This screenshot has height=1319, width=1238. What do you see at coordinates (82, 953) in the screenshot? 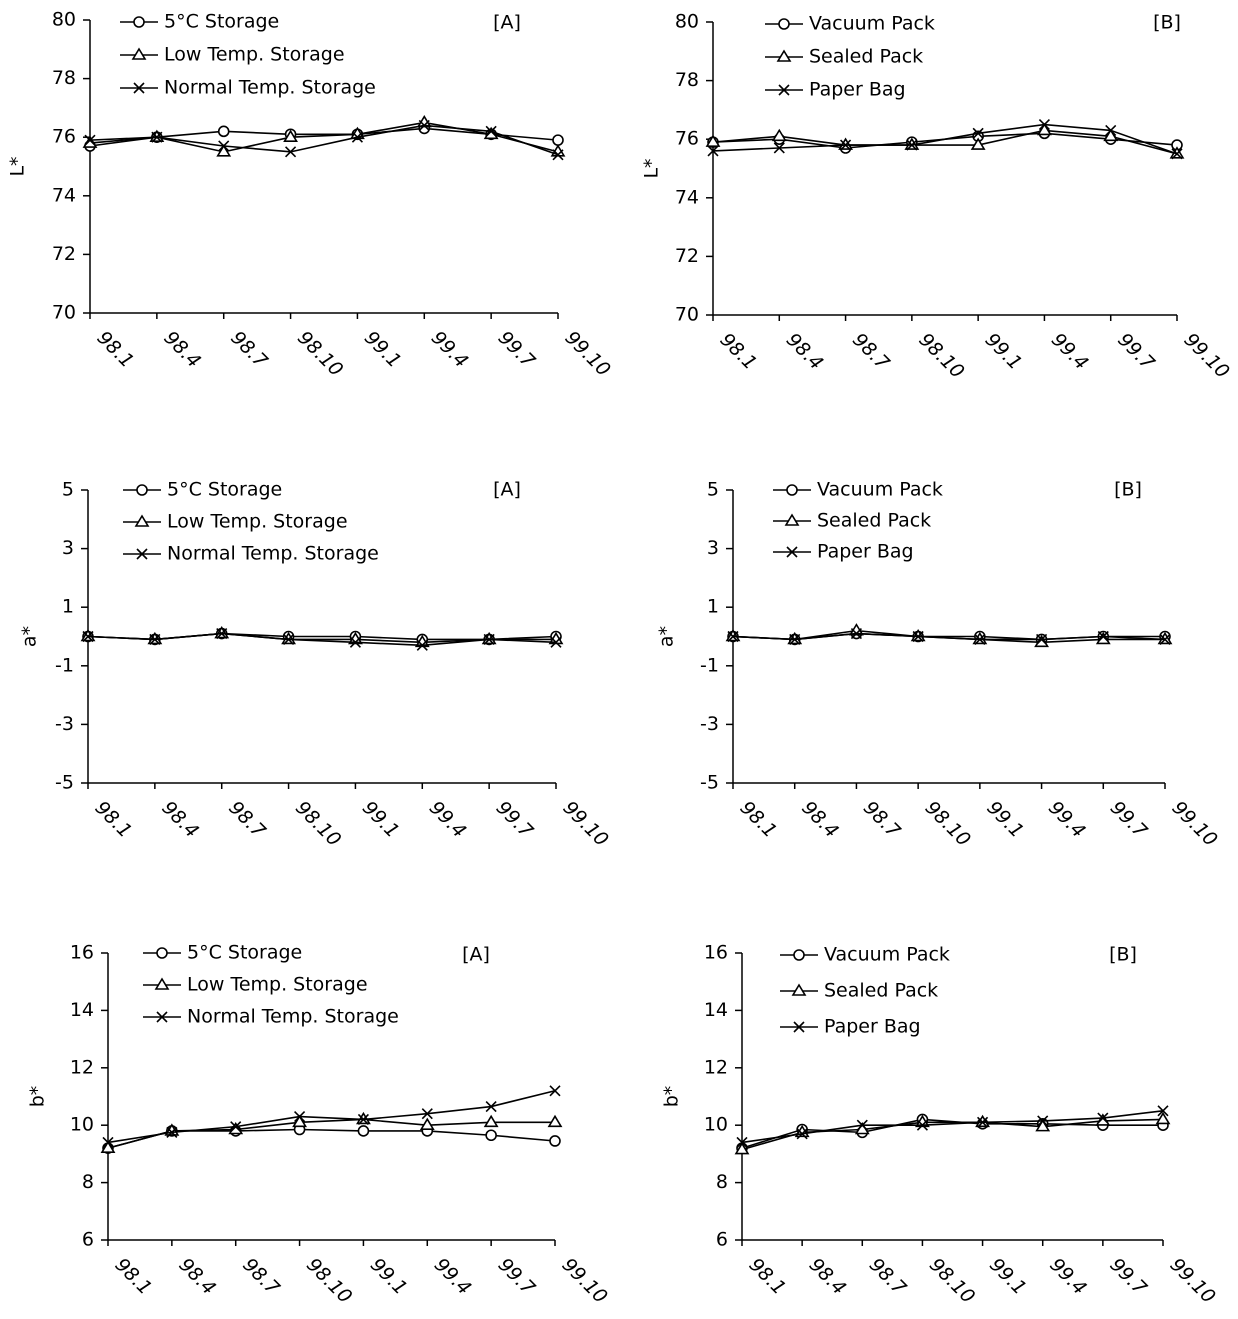
I see `y-tick-label: 16` at bounding box center [82, 953].